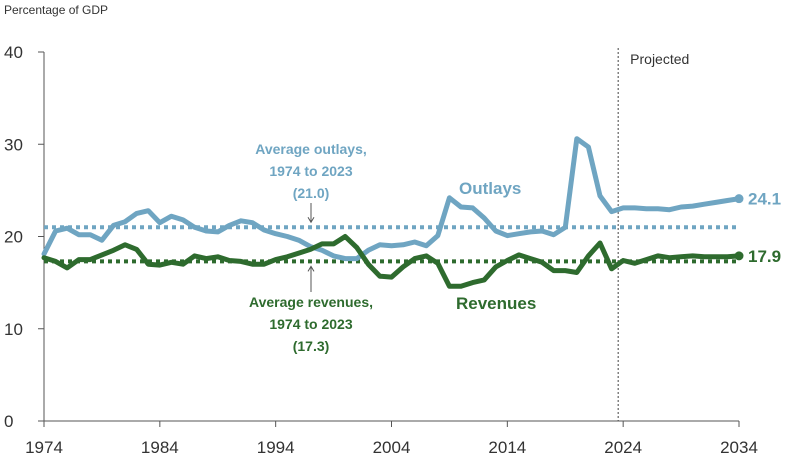  What do you see at coordinates (391, 261) in the screenshot?
I see `revenues-series-line` at bounding box center [391, 261].